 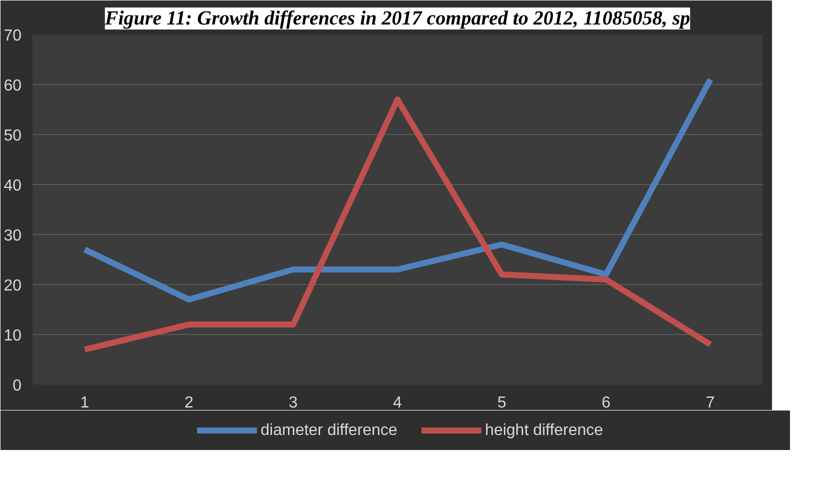 I want to click on y-tick-label: 40, so click(x=13, y=186).